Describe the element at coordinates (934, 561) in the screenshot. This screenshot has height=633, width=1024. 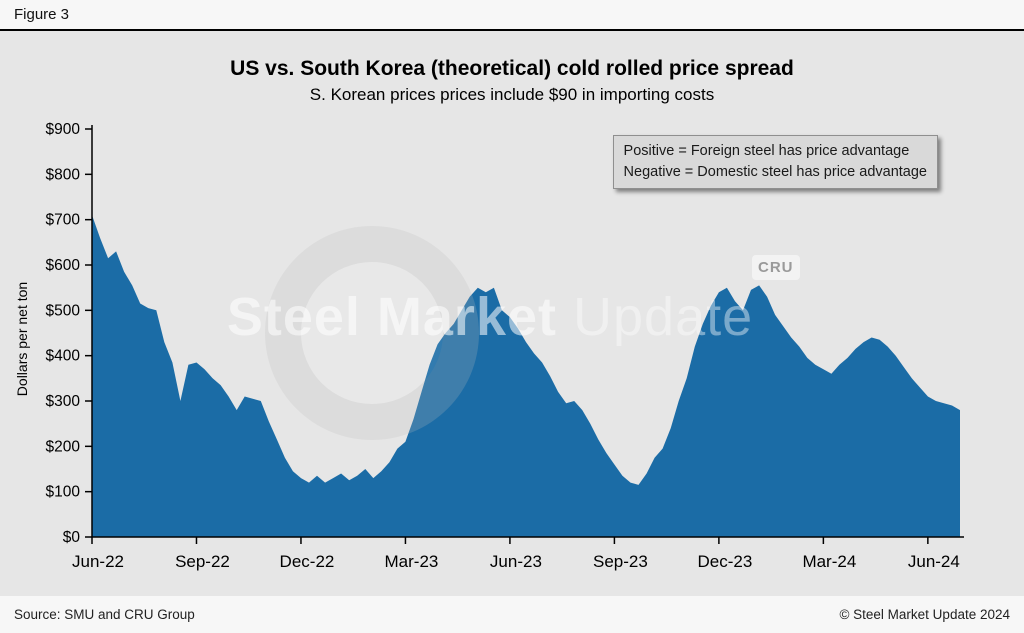
I see `x-tick-label: Jun-24` at that location.